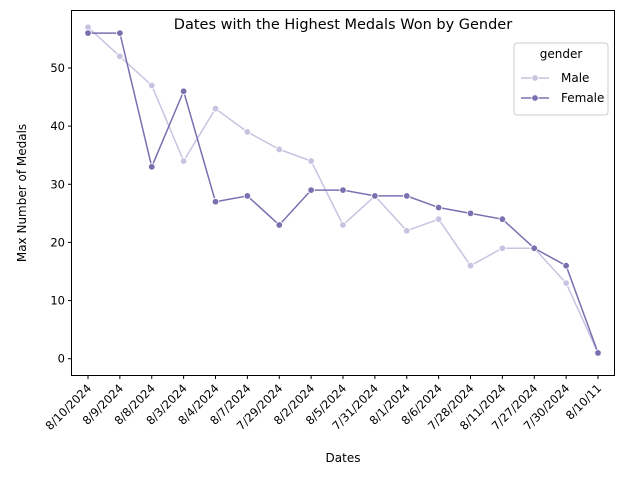  What do you see at coordinates (583, 401) in the screenshot?
I see `x-tick-label: 8/10/11` at bounding box center [583, 401].